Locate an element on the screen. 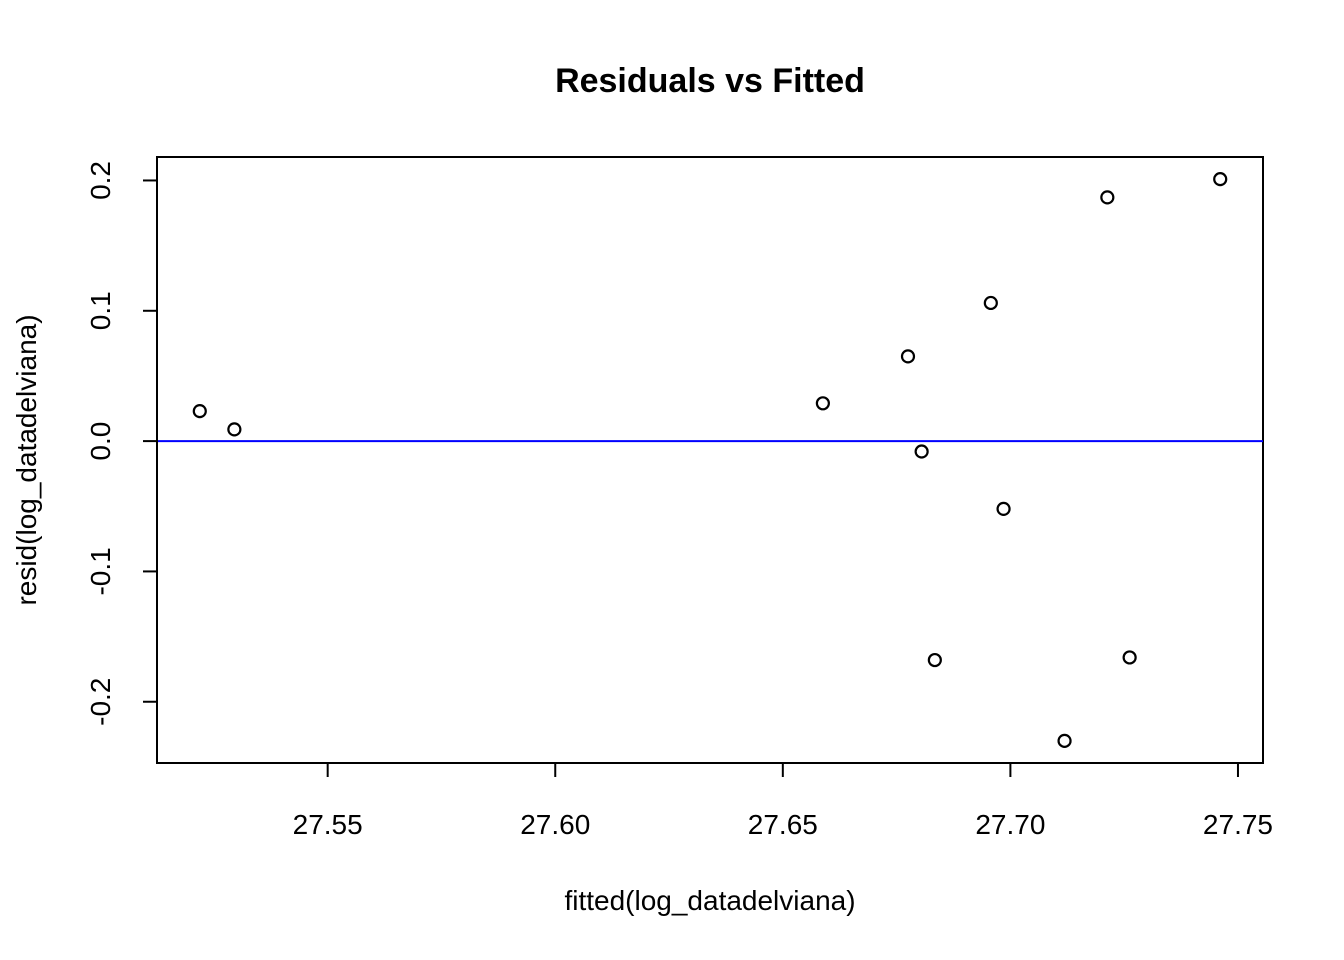 This screenshot has height=960, width=1344. y-axis-label: resid(log_datadelviana) is located at coordinates (26, 459).